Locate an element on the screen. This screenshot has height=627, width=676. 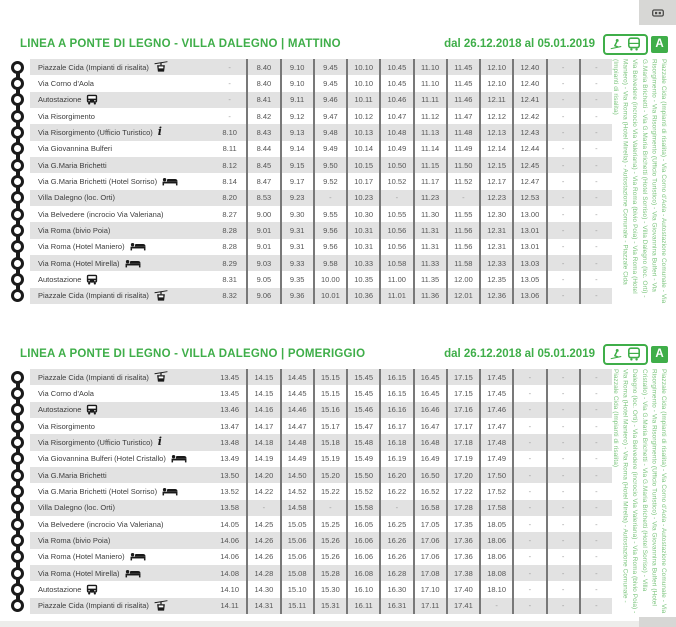
time-cell: 9.12 is located at coordinates (296, 116).